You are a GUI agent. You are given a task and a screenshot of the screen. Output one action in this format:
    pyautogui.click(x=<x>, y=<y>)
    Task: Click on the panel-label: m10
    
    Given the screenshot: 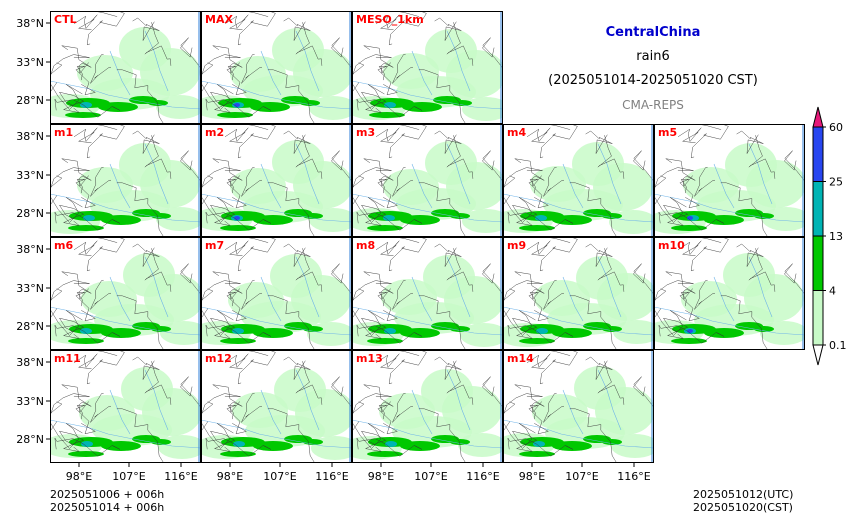 What is the action you would take?
    pyautogui.click(x=671, y=245)
    